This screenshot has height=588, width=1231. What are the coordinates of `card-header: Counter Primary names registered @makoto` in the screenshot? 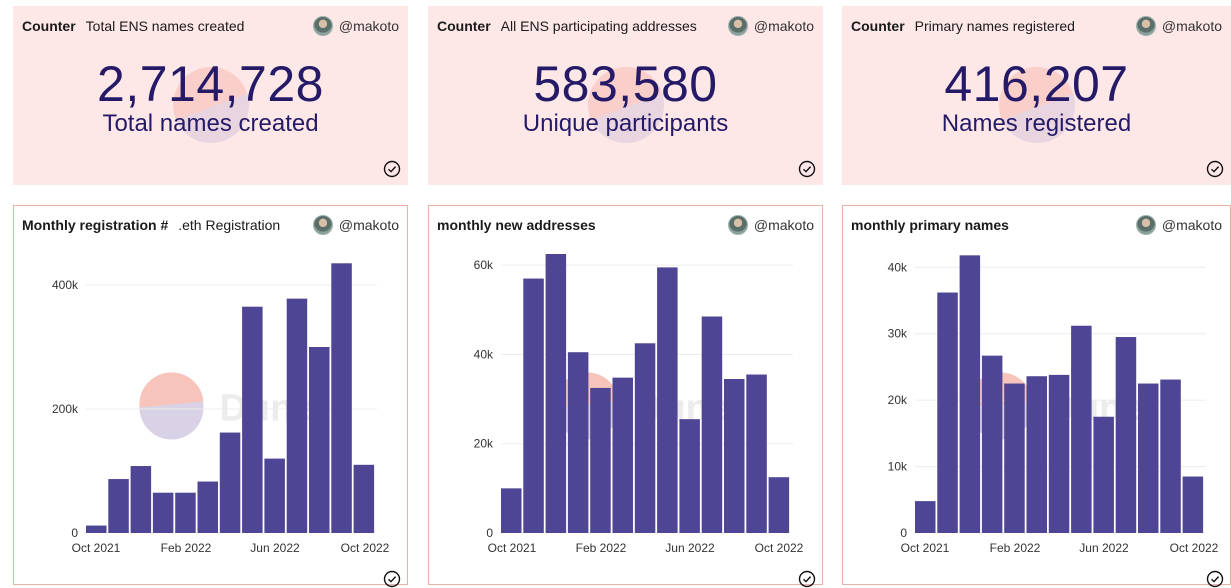 It's located at (1036, 26).